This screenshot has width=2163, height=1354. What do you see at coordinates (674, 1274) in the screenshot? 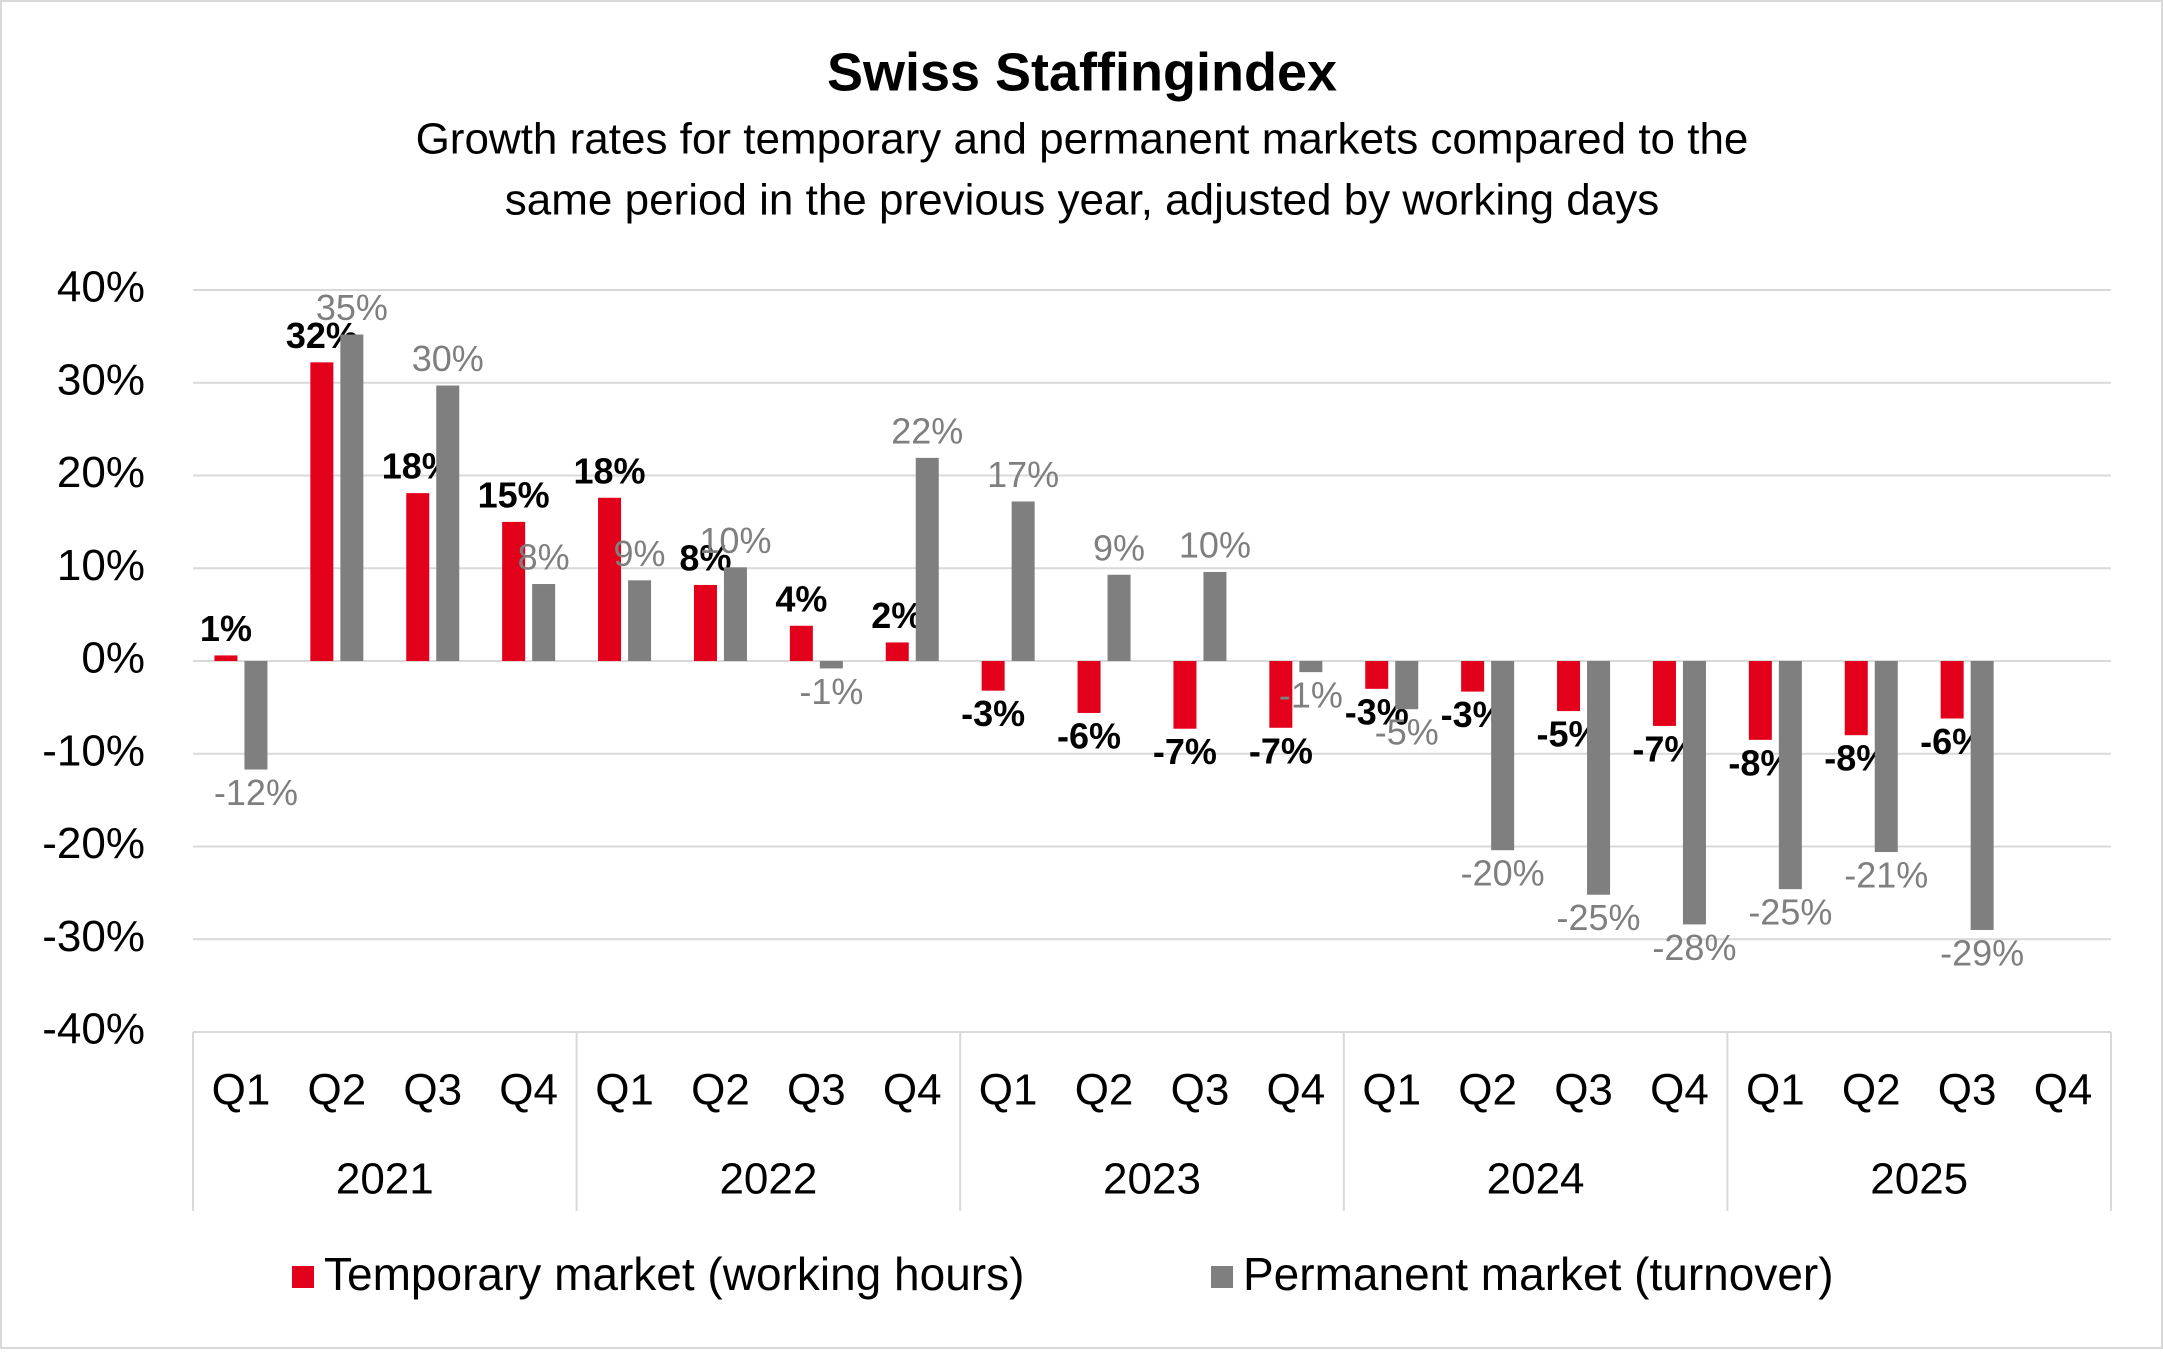
I see `legend-label: Temporary market (working hours)` at bounding box center [674, 1274].